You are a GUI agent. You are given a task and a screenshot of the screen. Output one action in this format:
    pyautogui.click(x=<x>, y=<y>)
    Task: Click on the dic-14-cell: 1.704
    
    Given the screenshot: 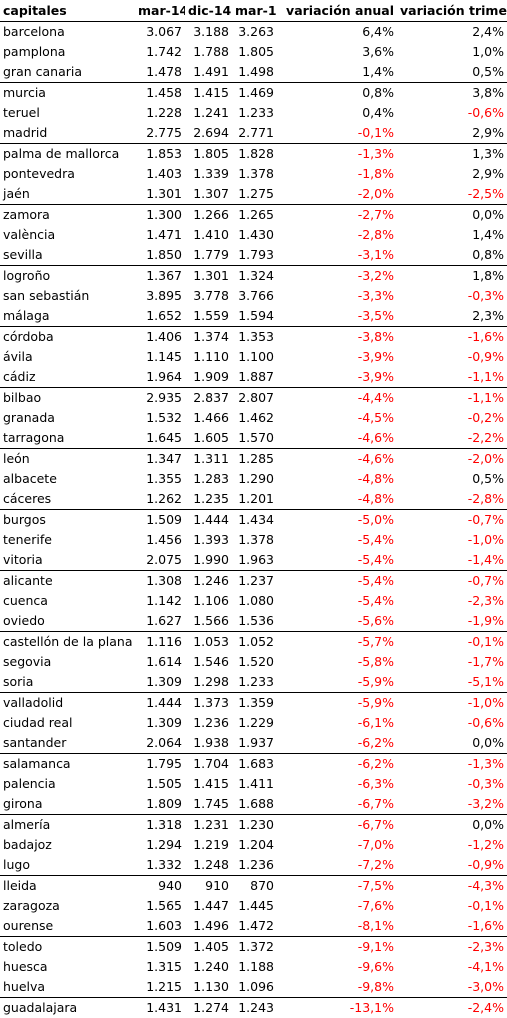 What is the action you would take?
    pyautogui.click(x=208, y=764)
    